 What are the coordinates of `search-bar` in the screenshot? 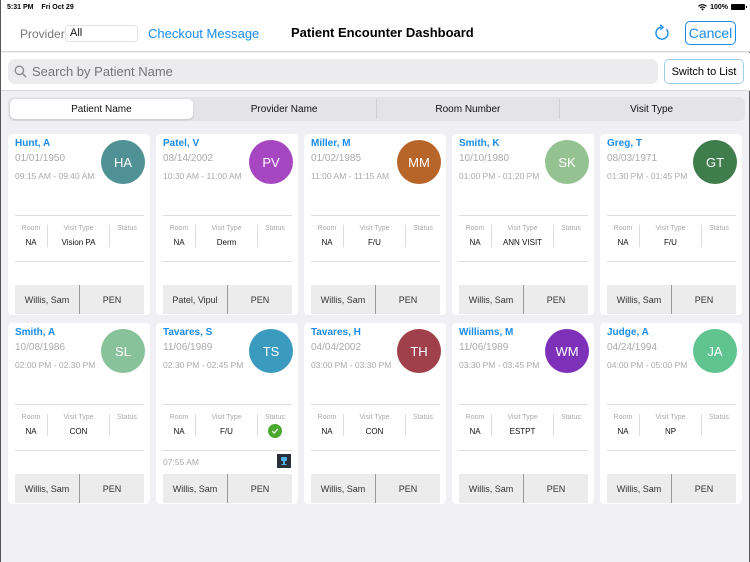 It's located at (333, 71).